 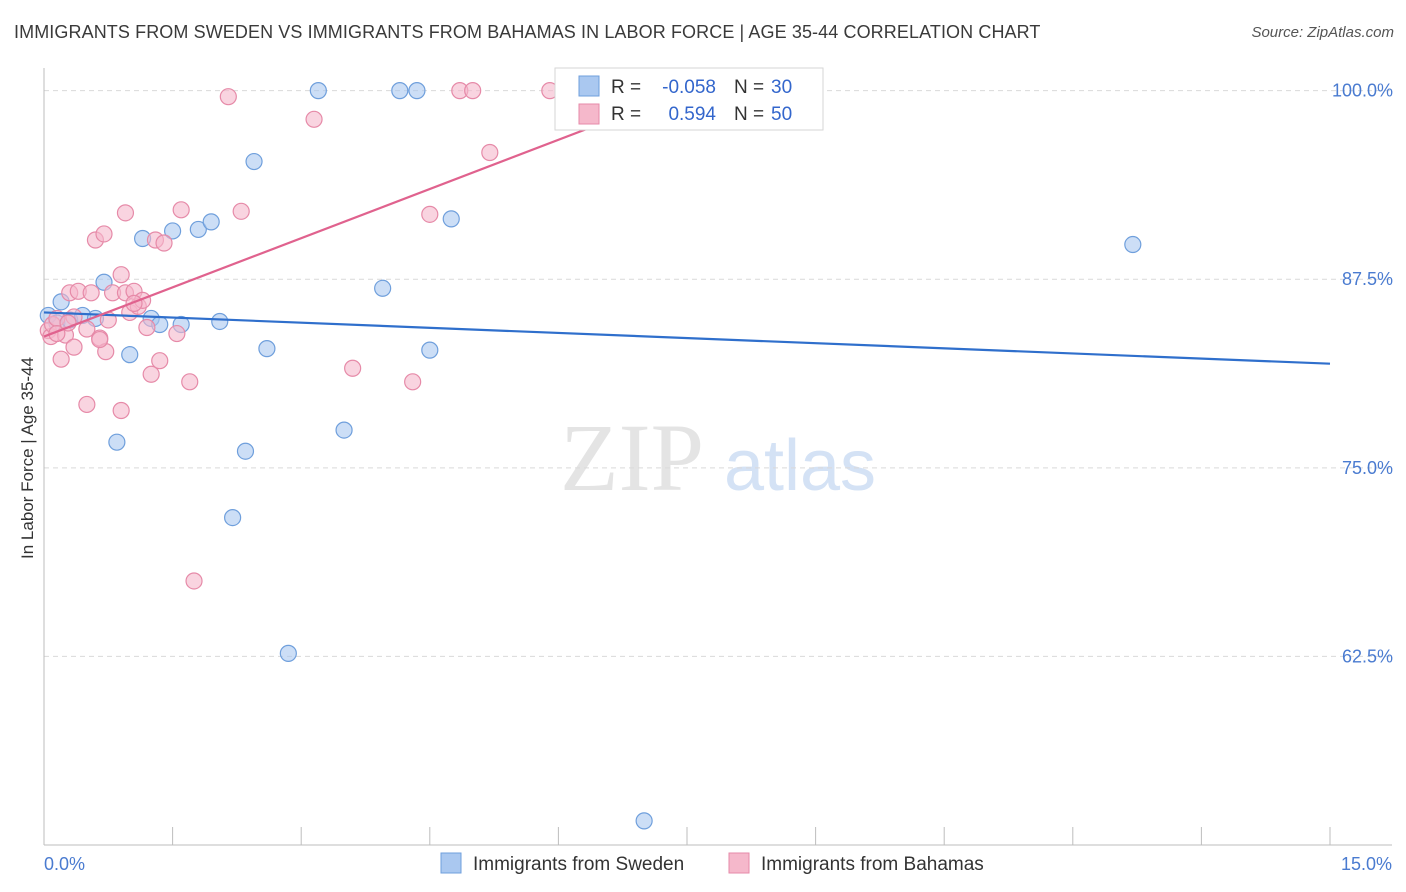 I want to click on stats-sweden-r-value: -0.058, so click(x=689, y=87).